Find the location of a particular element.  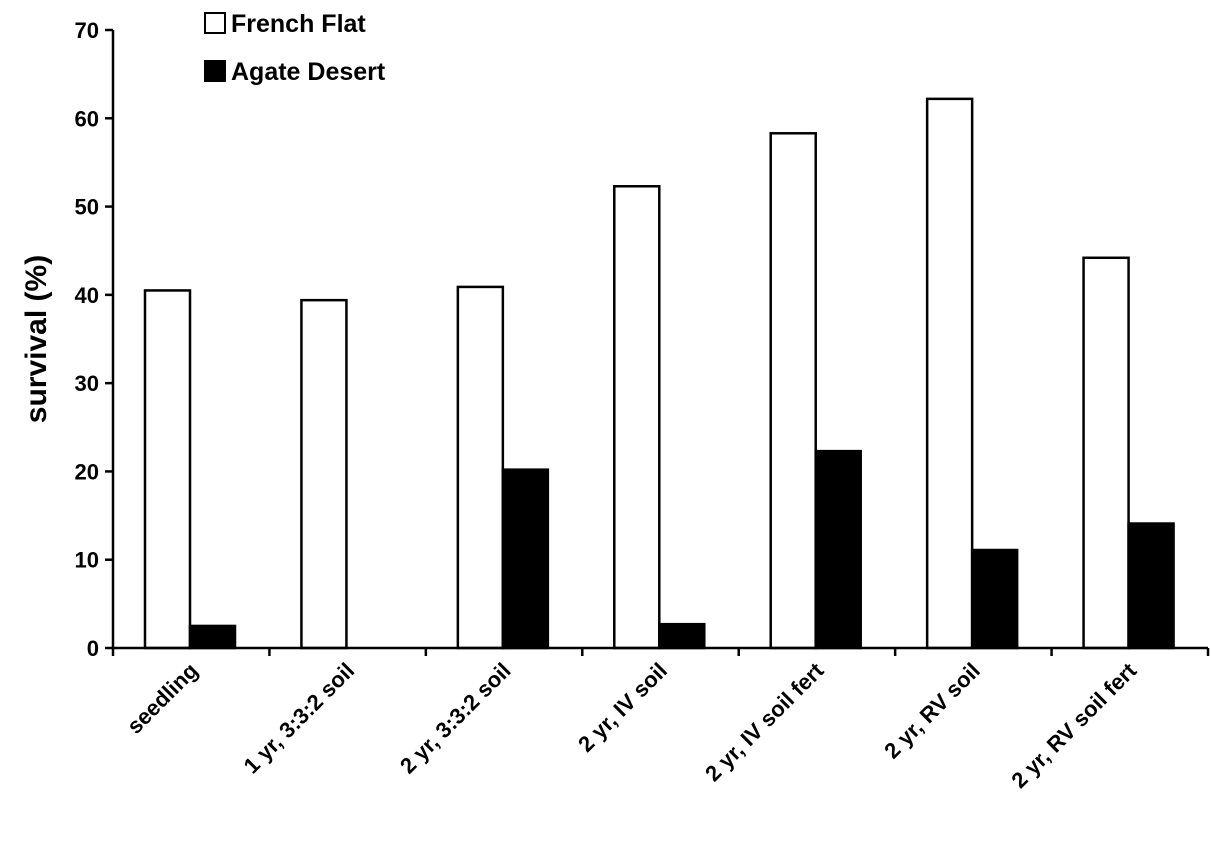

x-category-label: 2 yr, RV soil fert is located at coordinates (1073, 724).